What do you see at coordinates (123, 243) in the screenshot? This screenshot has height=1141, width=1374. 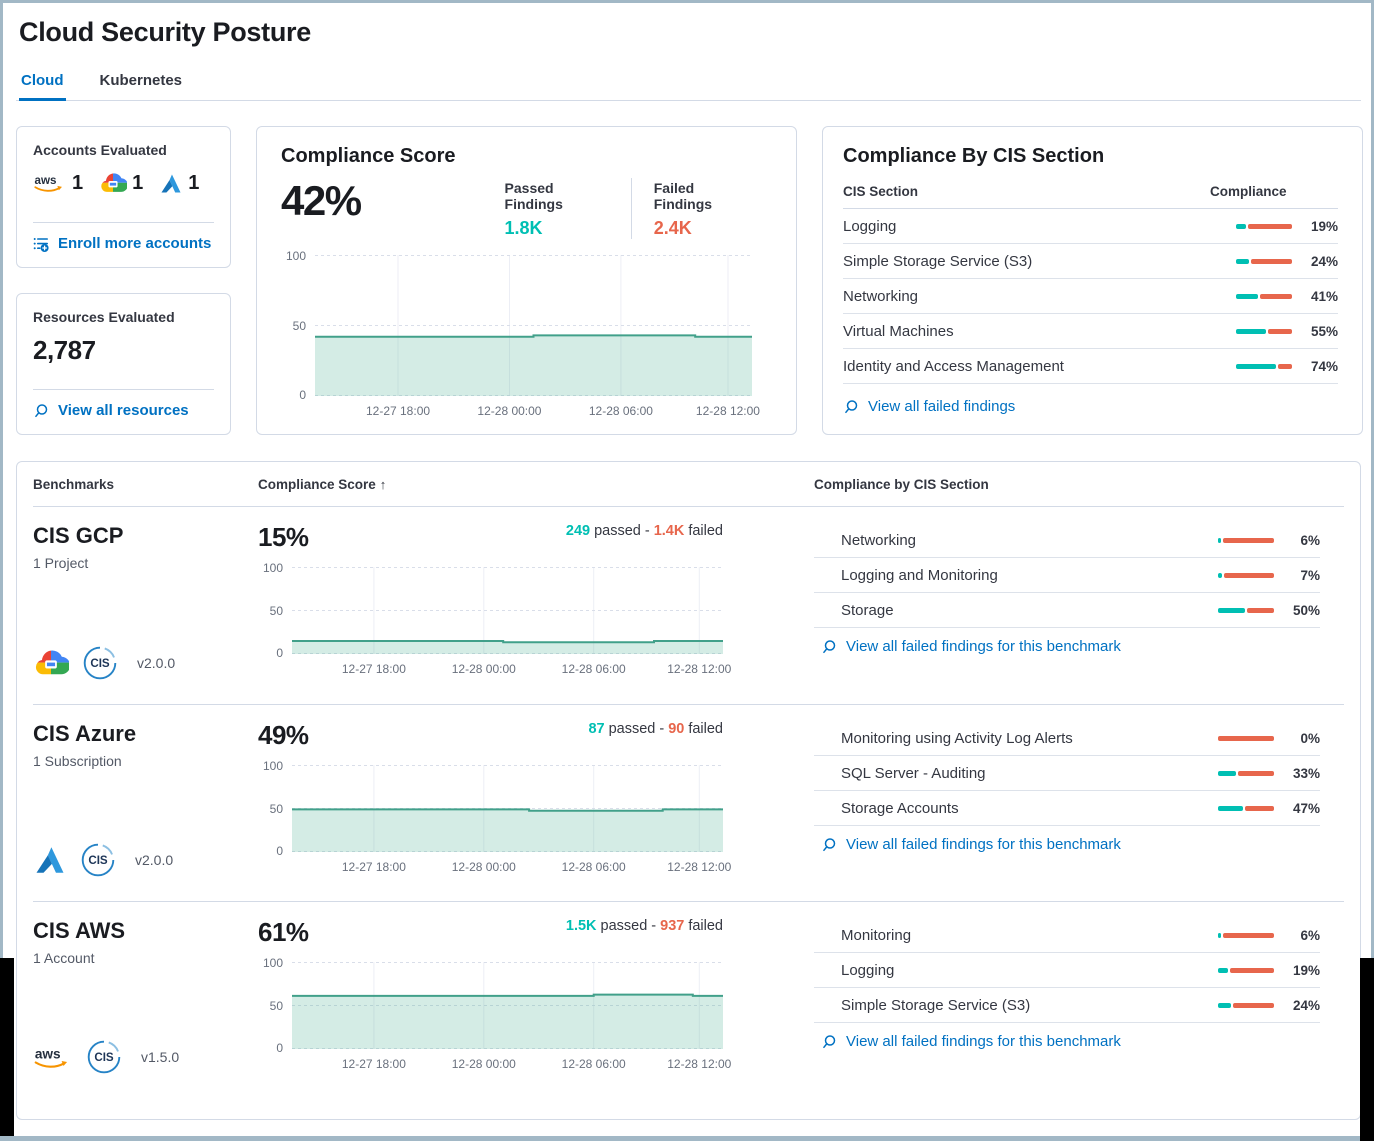 I see `enroll-more-accounts-link: Enroll more accounts` at bounding box center [123, 243].